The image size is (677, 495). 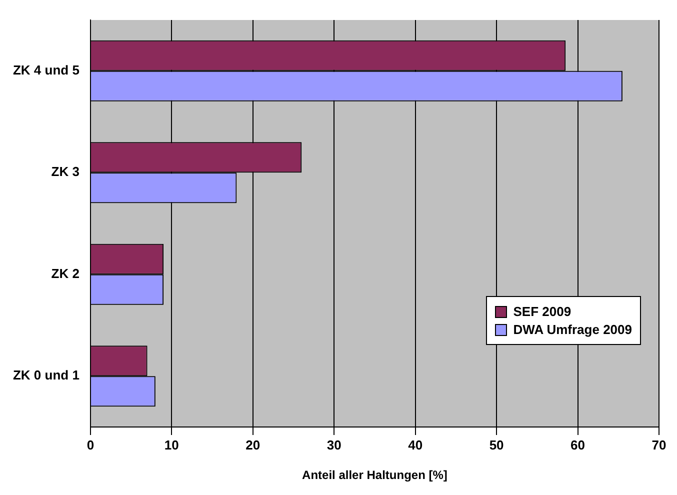 What do you see at coordinates (46, 70) in the screenshot?
I see `y-tick-label: ZK 4 und 5` at bounding box center [46, 70].